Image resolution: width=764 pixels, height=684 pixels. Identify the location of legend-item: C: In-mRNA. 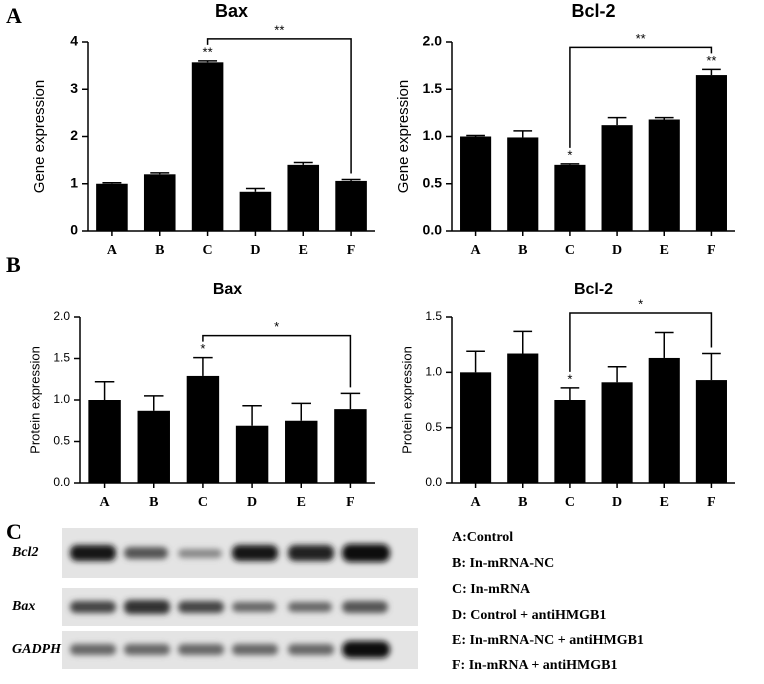
(491, 589).